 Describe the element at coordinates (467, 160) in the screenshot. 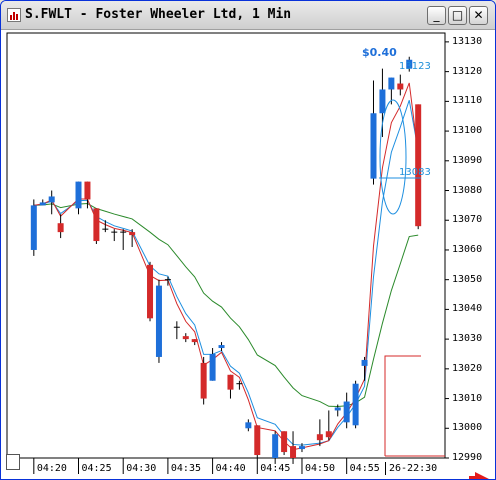

I see `price-tick-label: 13090` at that location.